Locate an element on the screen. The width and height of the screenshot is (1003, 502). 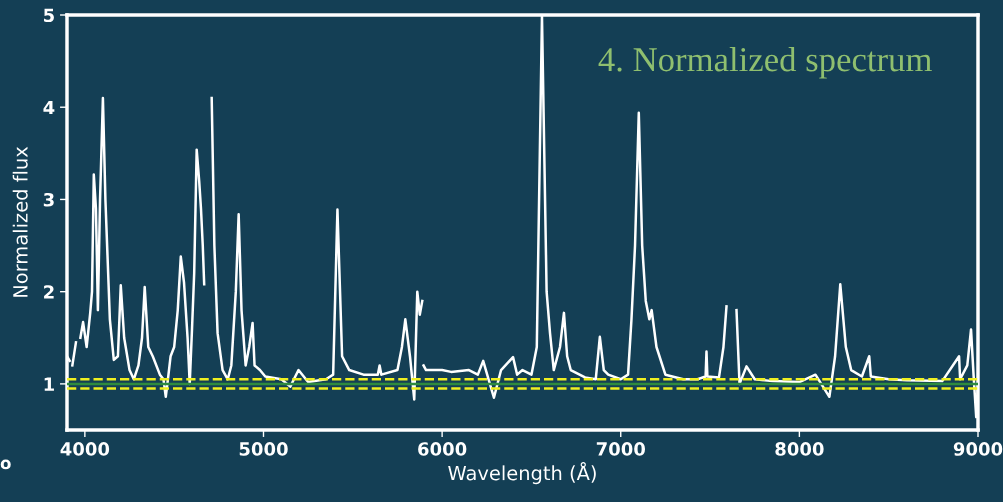
x-tick-label: 4000 is located at coordinates (85, 449).